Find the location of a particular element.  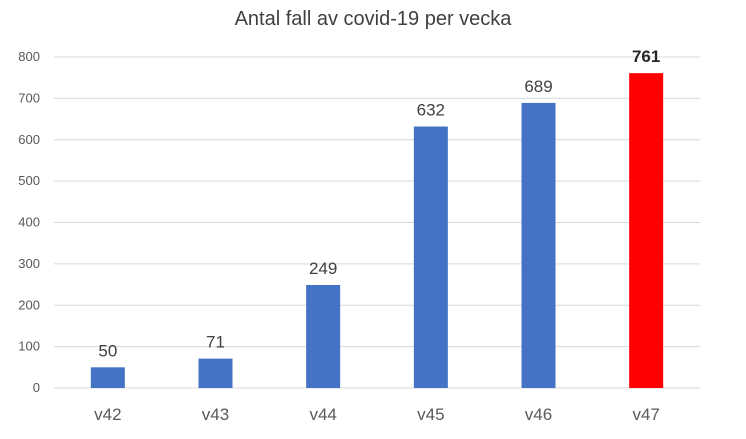

y-tick-label-400: 400 is located at coordinates (29, 222).